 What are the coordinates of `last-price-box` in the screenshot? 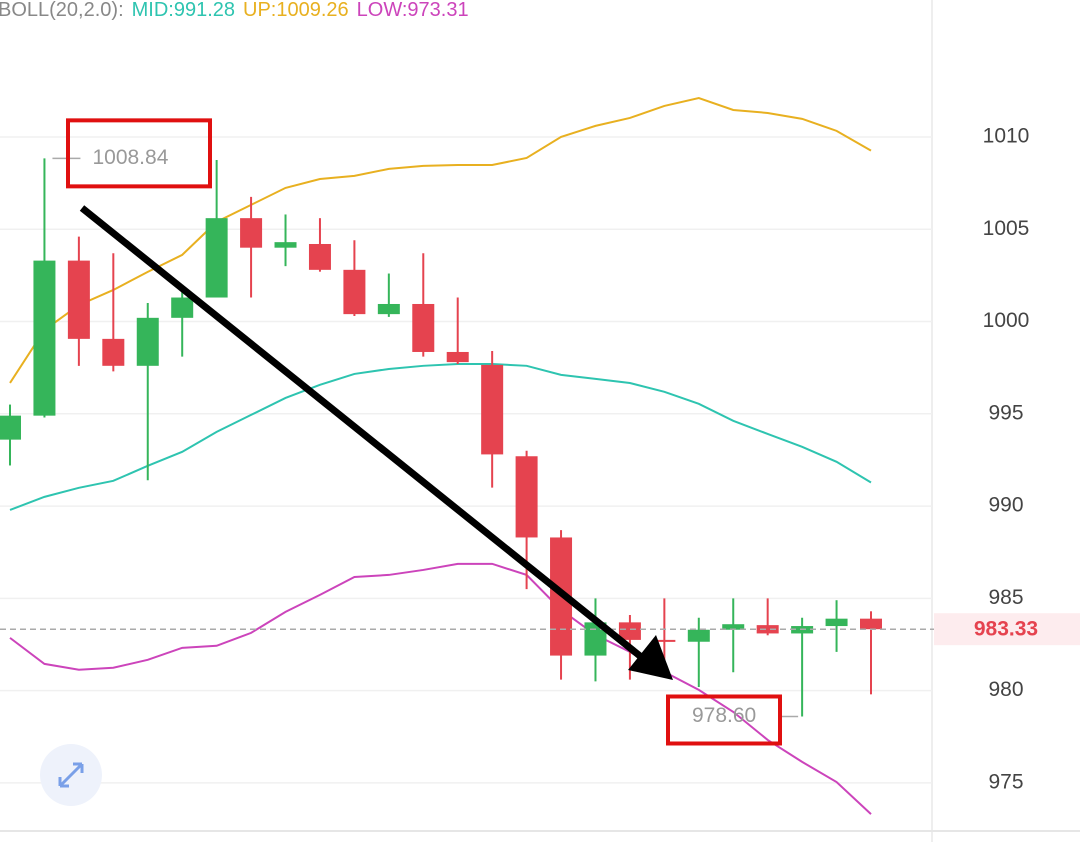 It's located at (1007, 629).